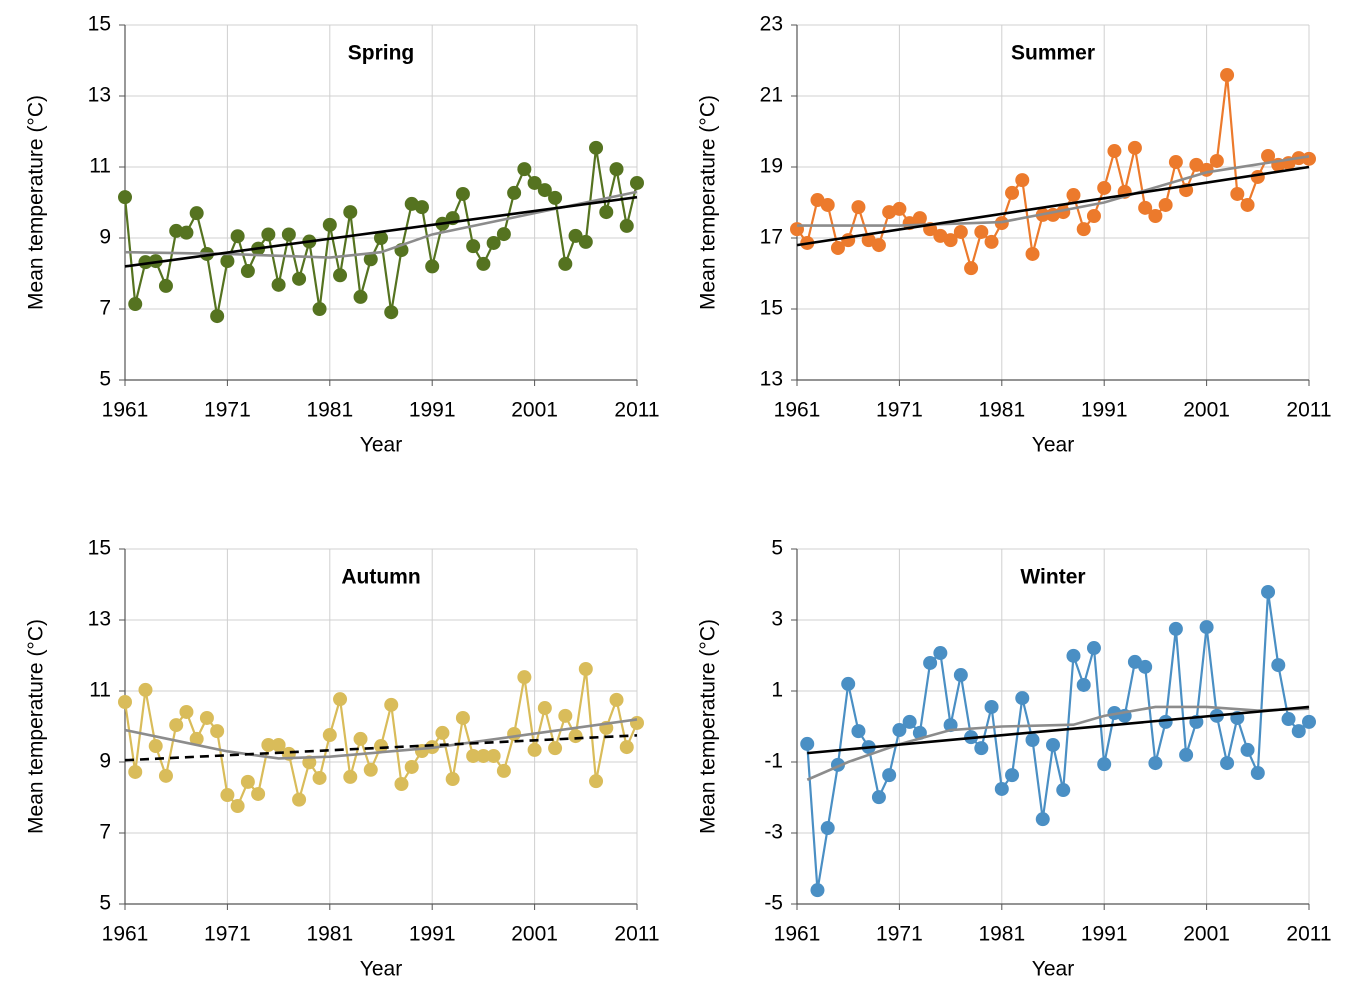 The width and height of the screenshot is (1370, 983). Describe the element at coordinates (227, 410) in the screenshot. I see `x-tick-label: 1971` at that location.